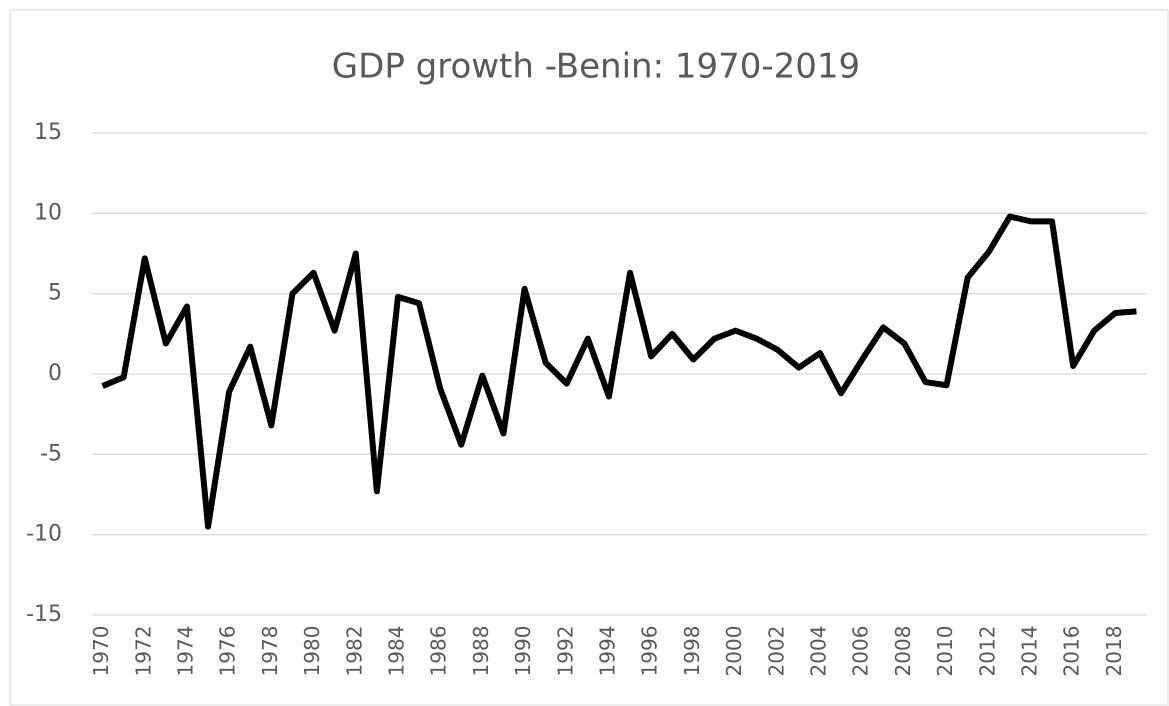 This screenshot has height=706, width=1169. What do you see at coordinates (861, 651) in the screenshot?
I see `x-tick-label: 2006` at bounding box center [861, 651].